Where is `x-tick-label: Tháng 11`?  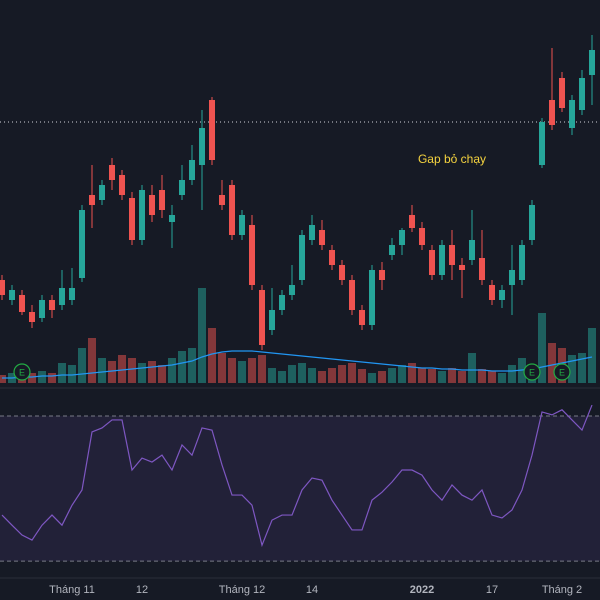 x-tick-label: Tháng 11 is located at coordinates (72, 590).